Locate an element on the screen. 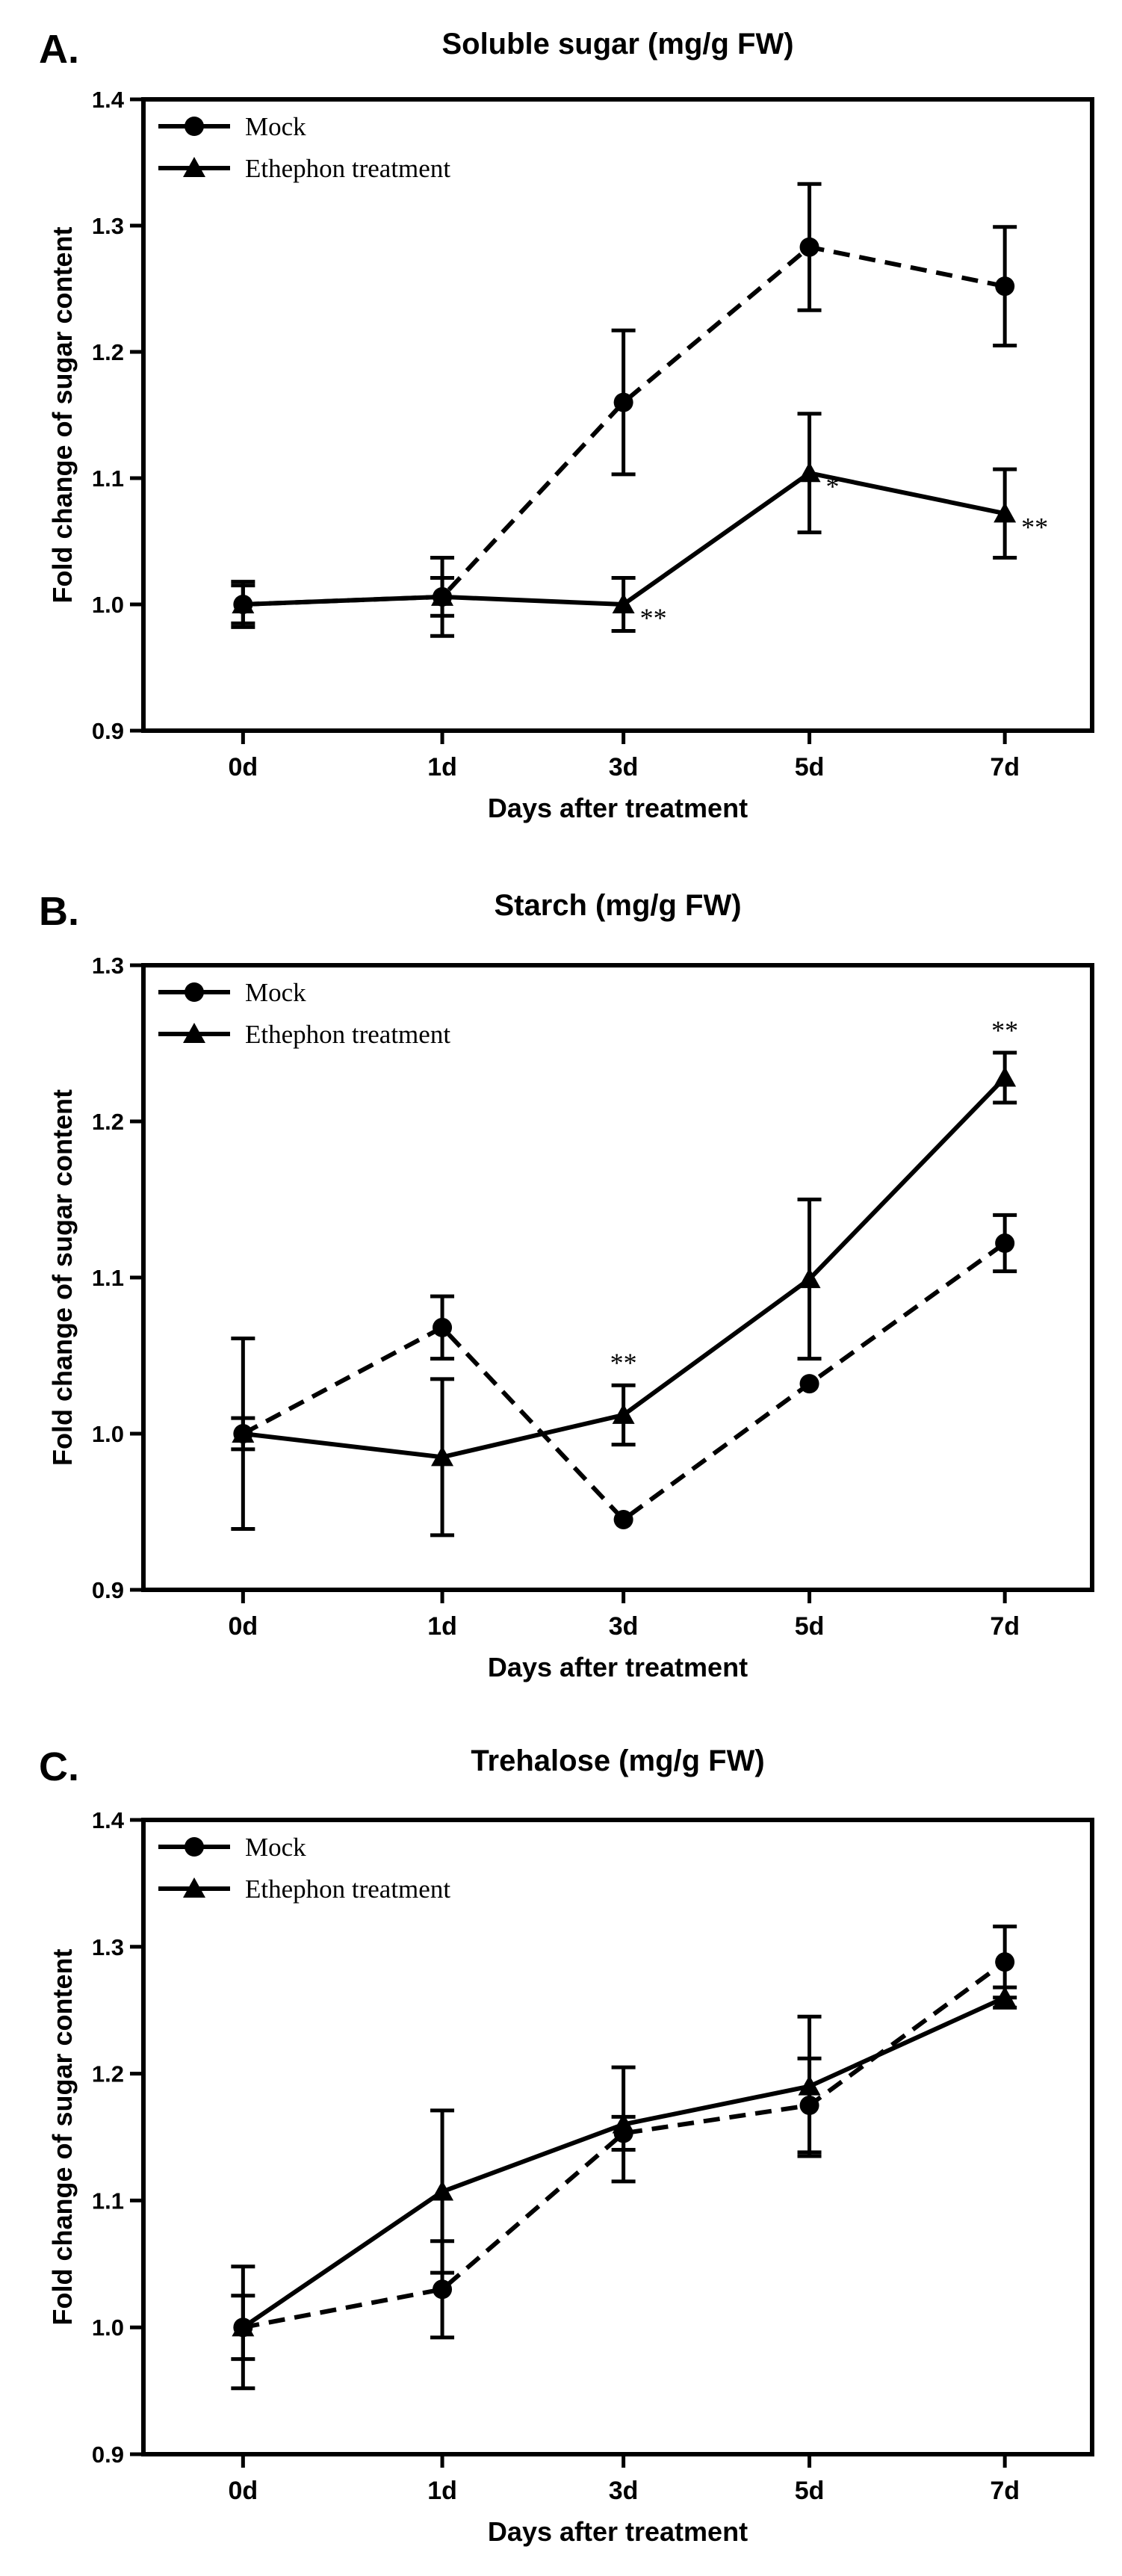 This screenshot has height=2576, width=1122. chart-title: Soluble sugar (mg/g FW) is located at coordinates (617, 44).